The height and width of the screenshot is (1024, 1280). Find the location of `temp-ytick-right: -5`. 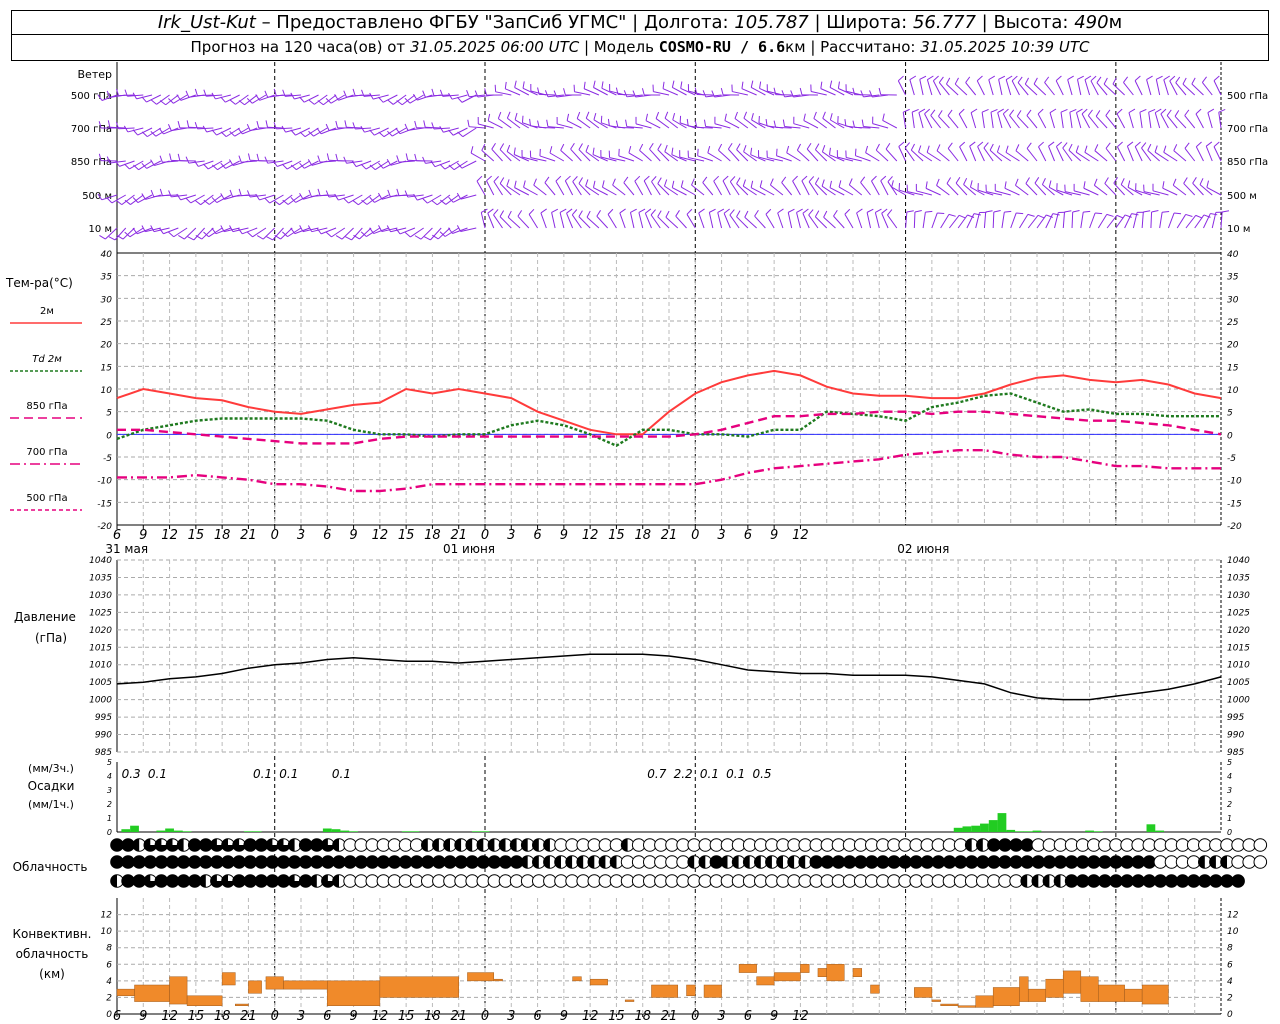

temp-ytick-right: -5 is located at coordinates (1231, 459).